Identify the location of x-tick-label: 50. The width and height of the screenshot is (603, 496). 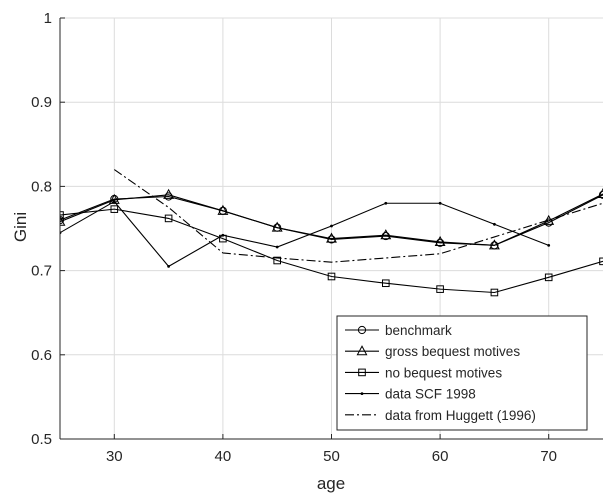
(331, 456).